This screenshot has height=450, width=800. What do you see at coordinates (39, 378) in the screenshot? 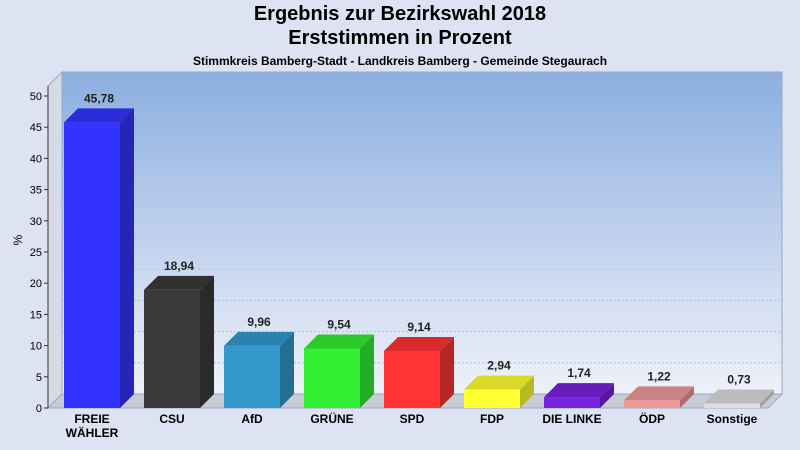
I see `y-tick-label: 5` at bounding box center [39, 378].